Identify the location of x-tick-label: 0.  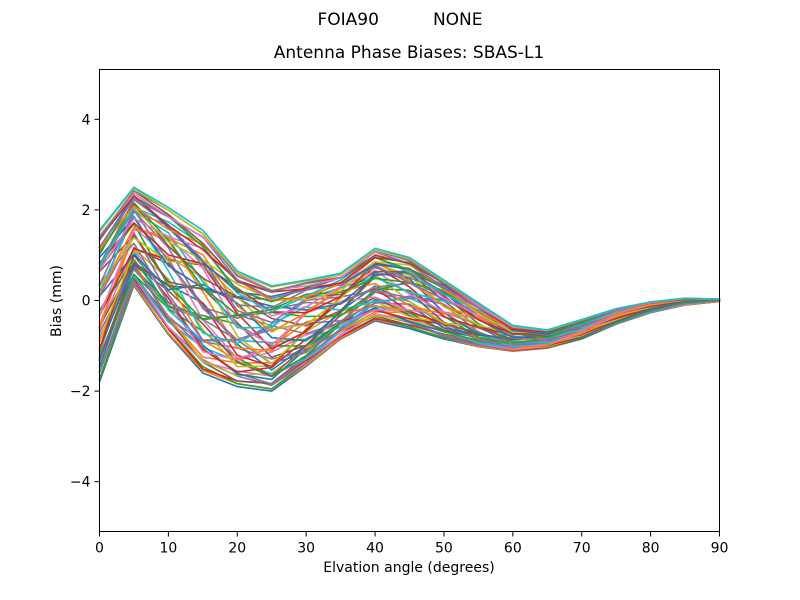
(99, 549).